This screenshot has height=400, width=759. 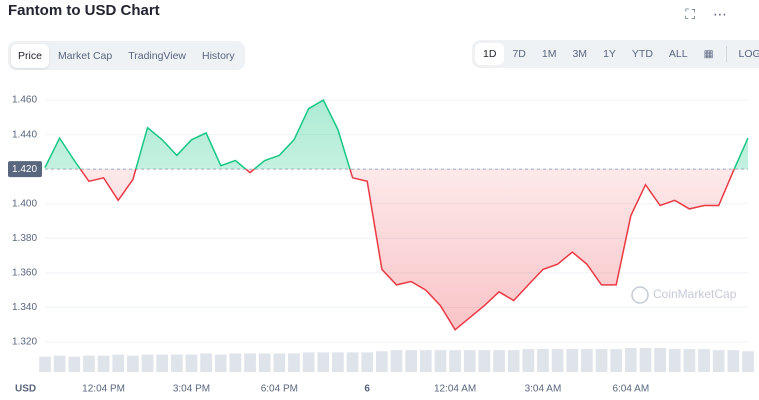 What do you see at coordinates (519, 54) in the screenshot?
I see `range-button: 7D` at bounding box center [519, 54].